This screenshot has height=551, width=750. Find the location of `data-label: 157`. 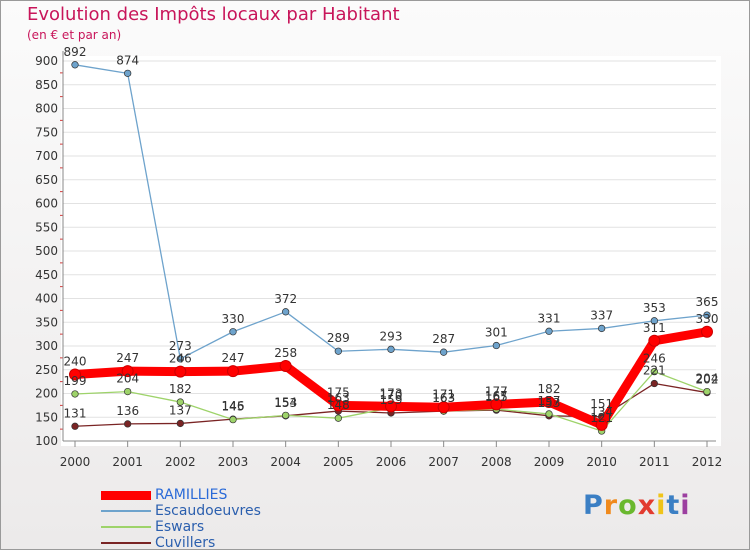

data-label: 157 is located at coordinates (549, 401).